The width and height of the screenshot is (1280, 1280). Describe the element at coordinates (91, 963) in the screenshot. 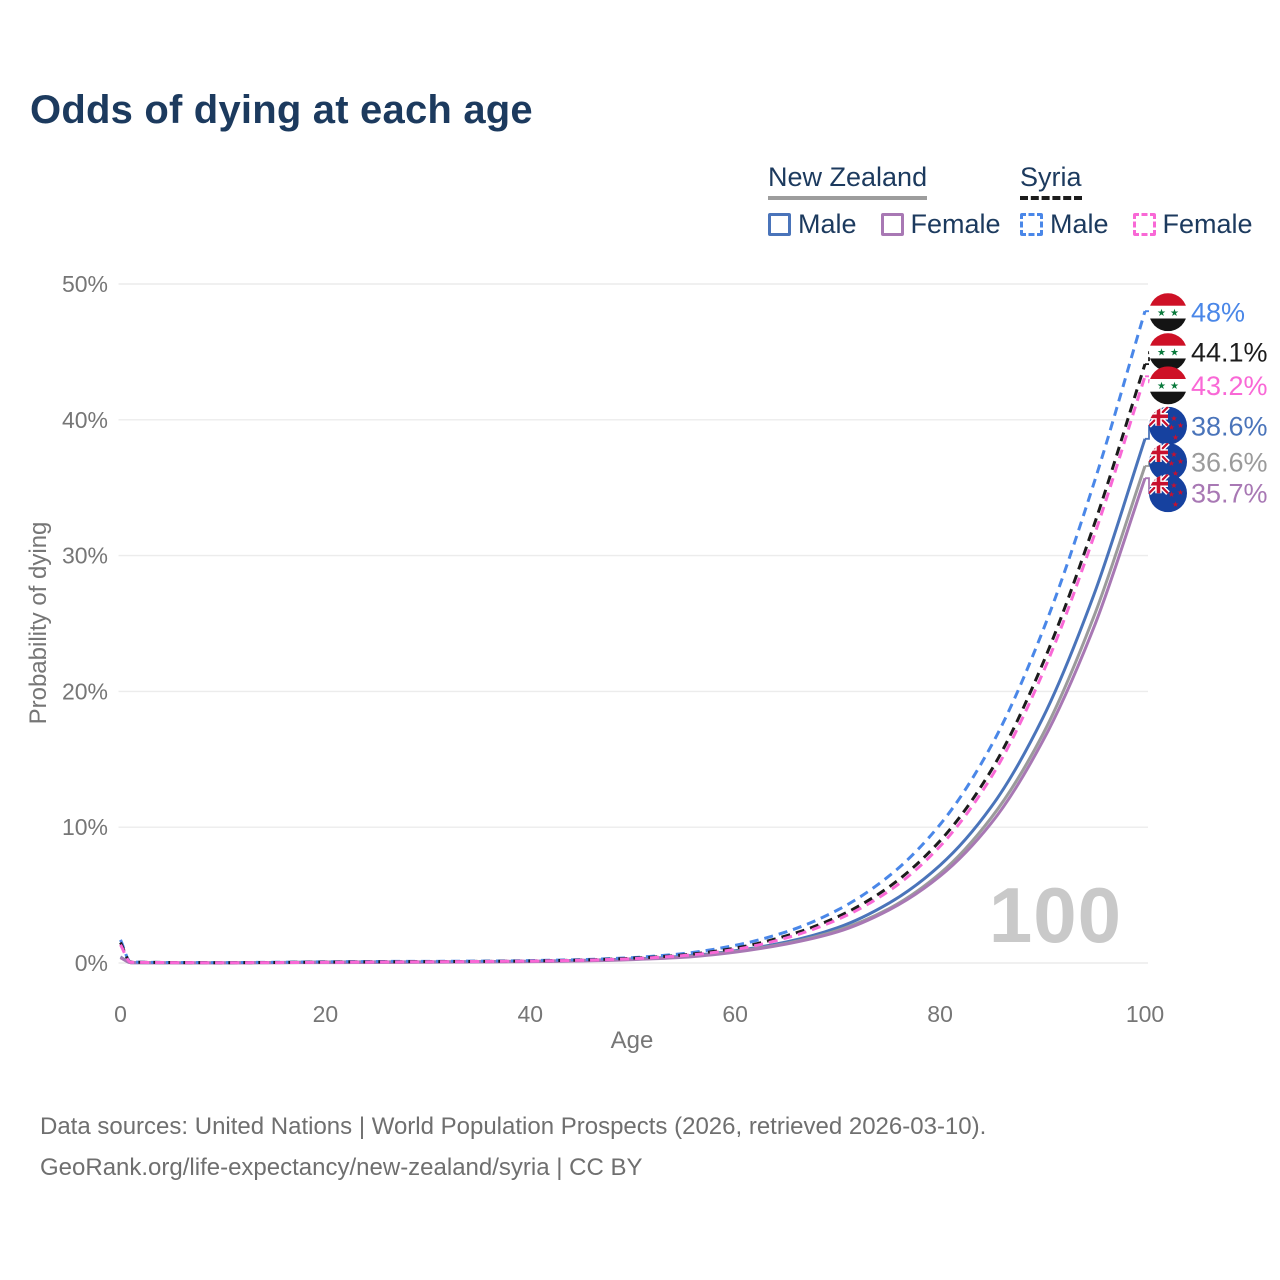

I see `y-tick-label: 0%` at that location.